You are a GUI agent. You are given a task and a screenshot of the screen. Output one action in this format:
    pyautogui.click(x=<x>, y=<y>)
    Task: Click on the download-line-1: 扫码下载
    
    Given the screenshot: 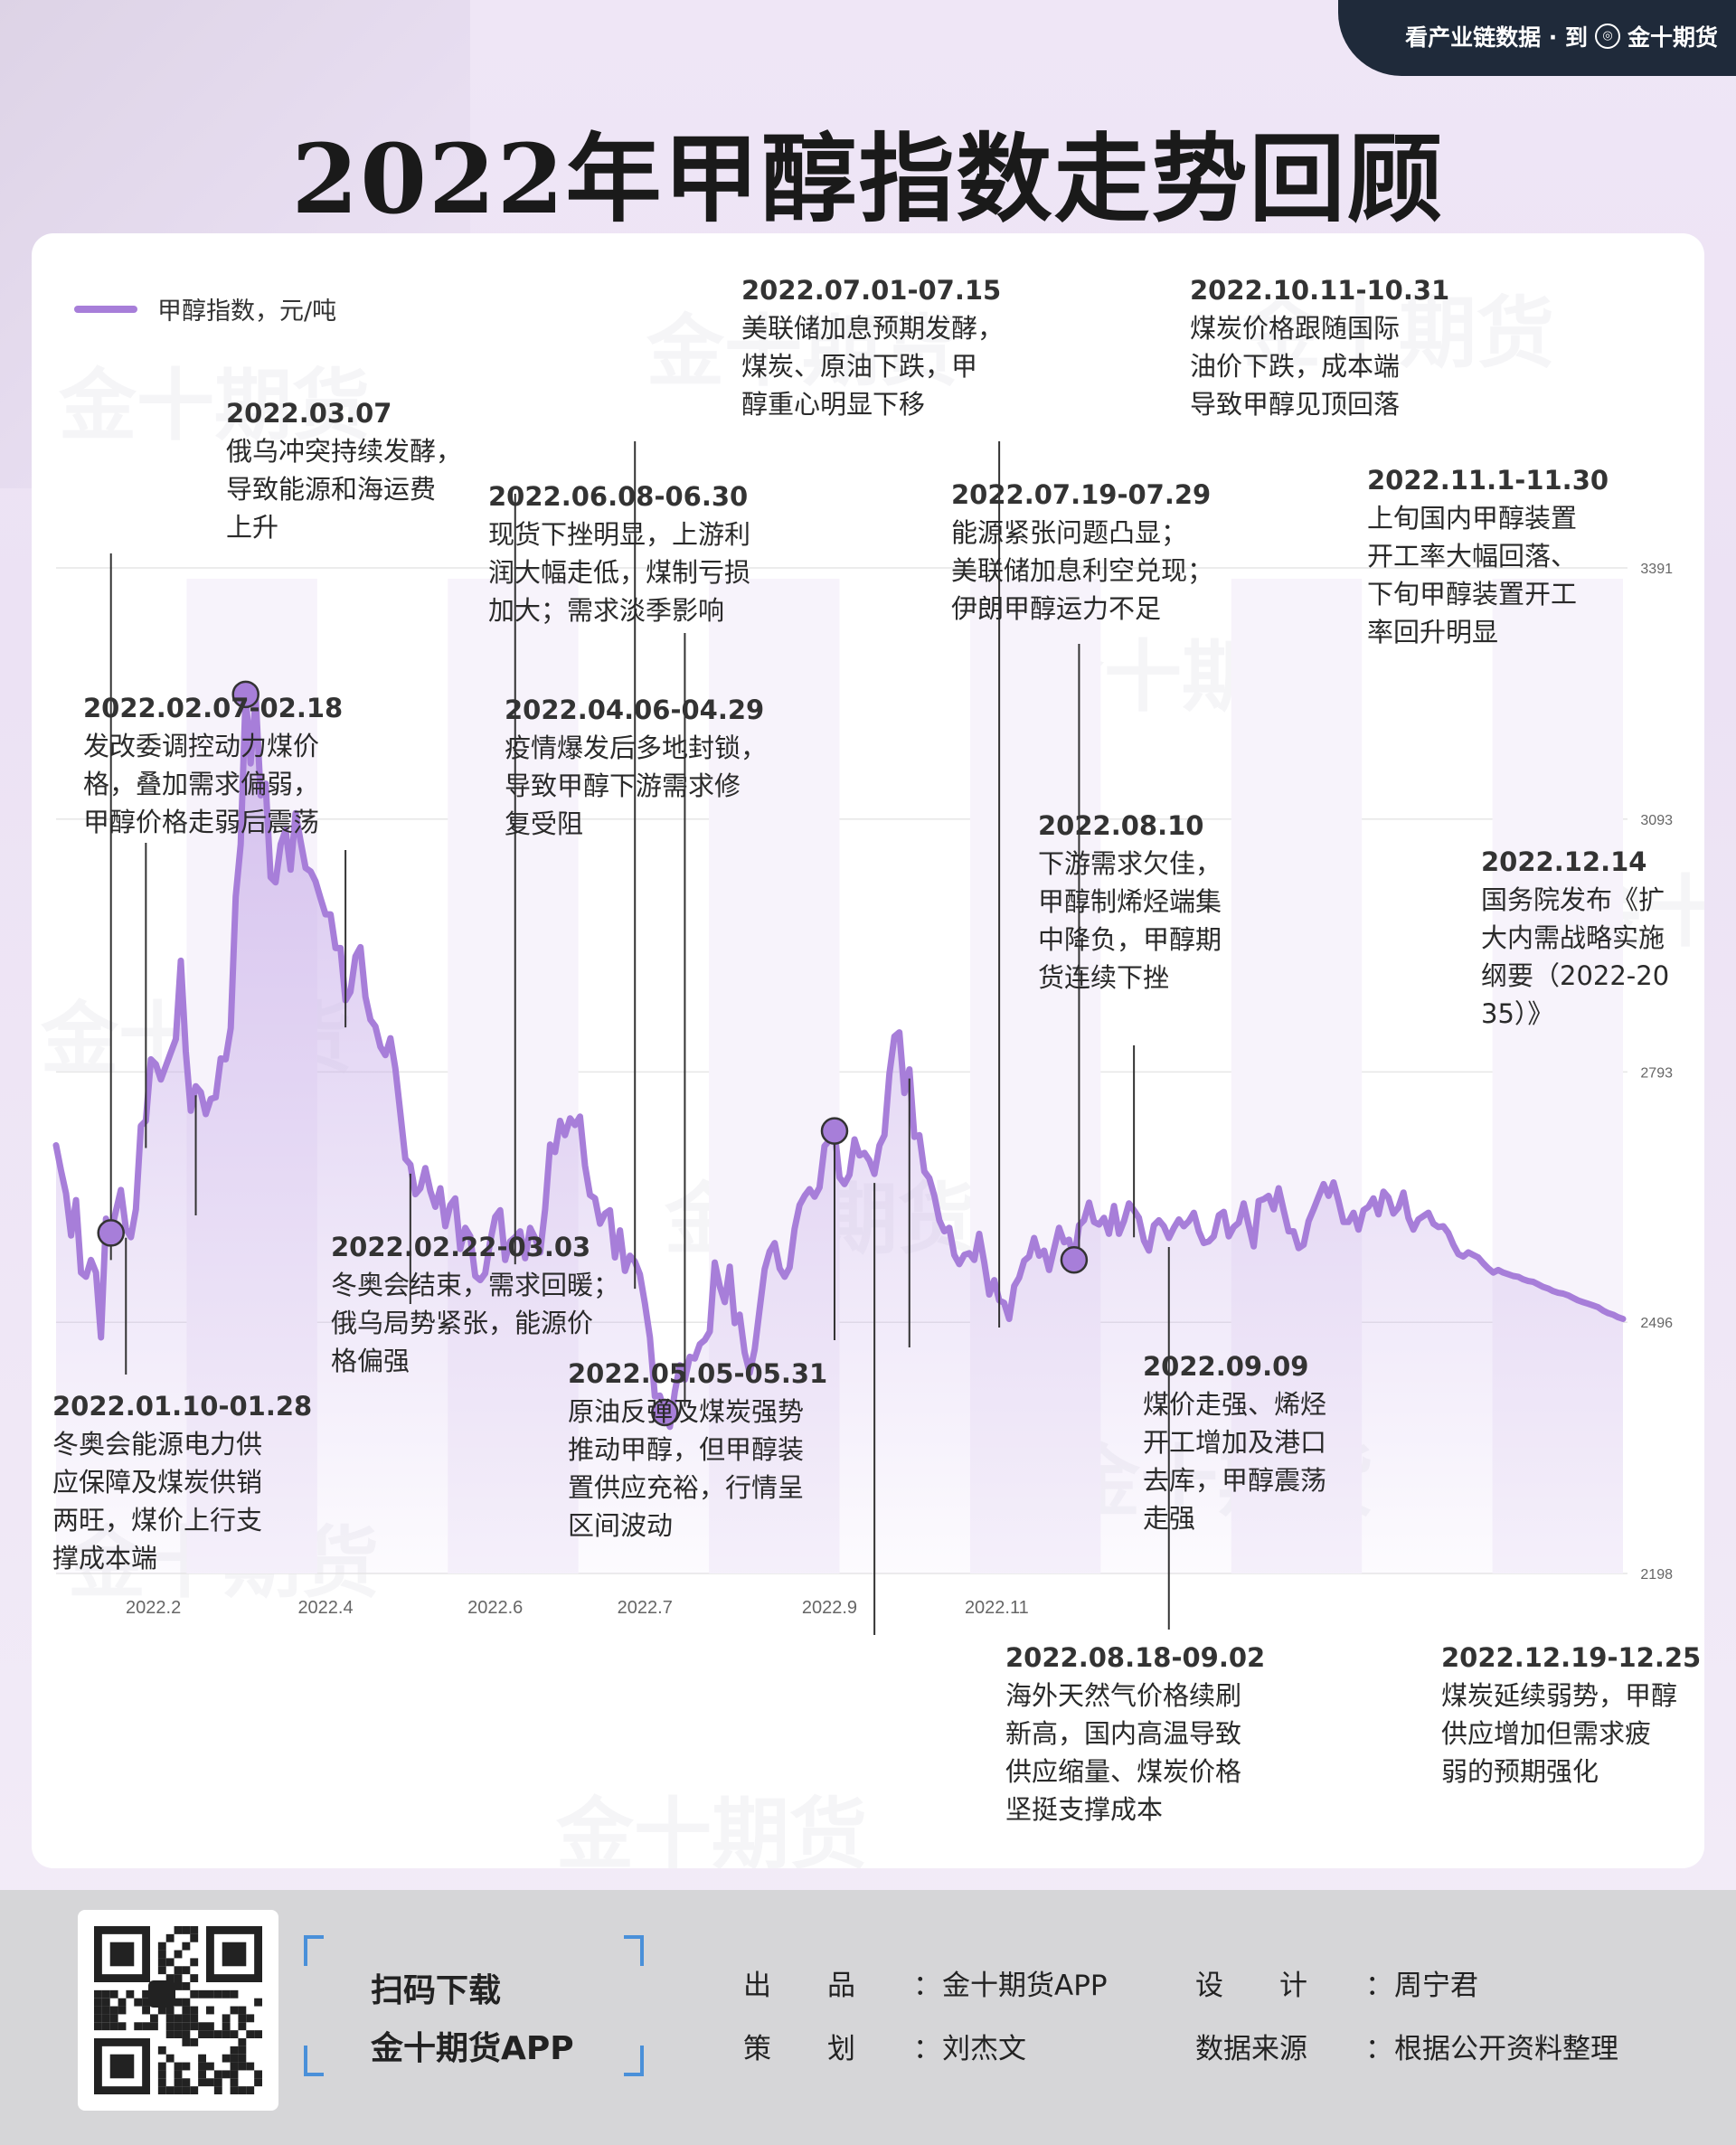 What is the action you would take?
    pyautogui.click(x=437, y=1990)
    